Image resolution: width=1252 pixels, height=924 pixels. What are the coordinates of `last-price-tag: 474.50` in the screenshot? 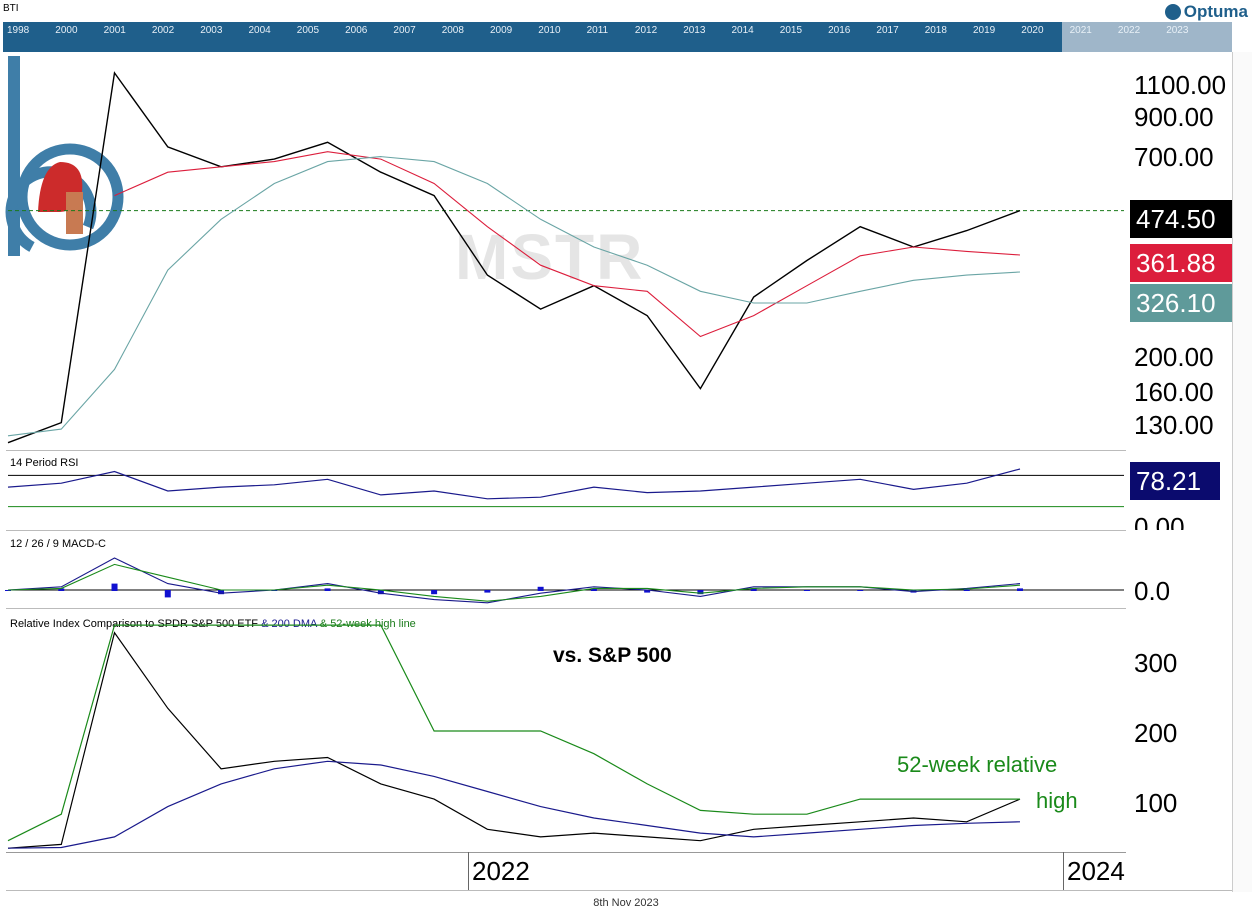 It's located at (1181, 219).